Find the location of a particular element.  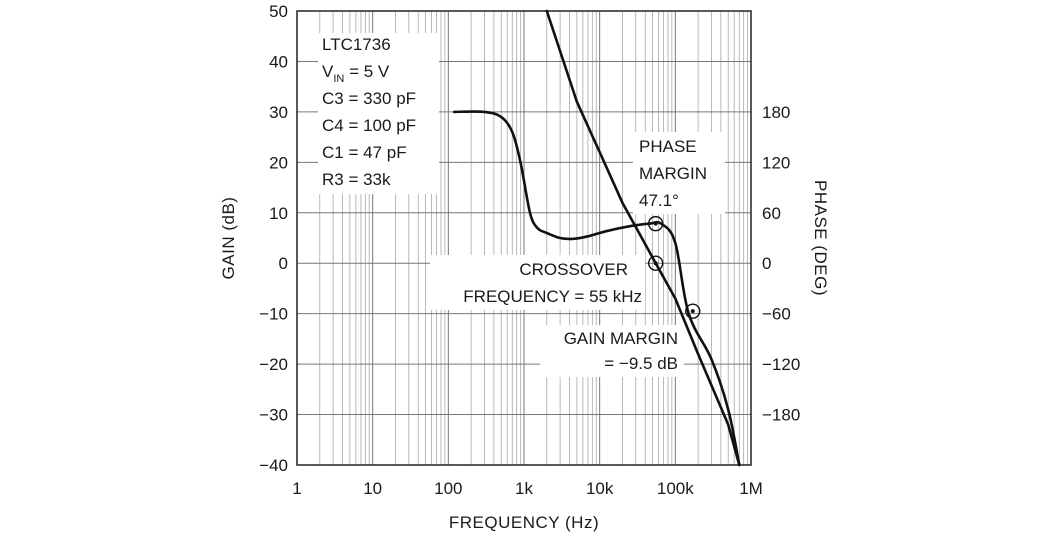

y-tick-label: 0 is located at coordinates (283, 263).